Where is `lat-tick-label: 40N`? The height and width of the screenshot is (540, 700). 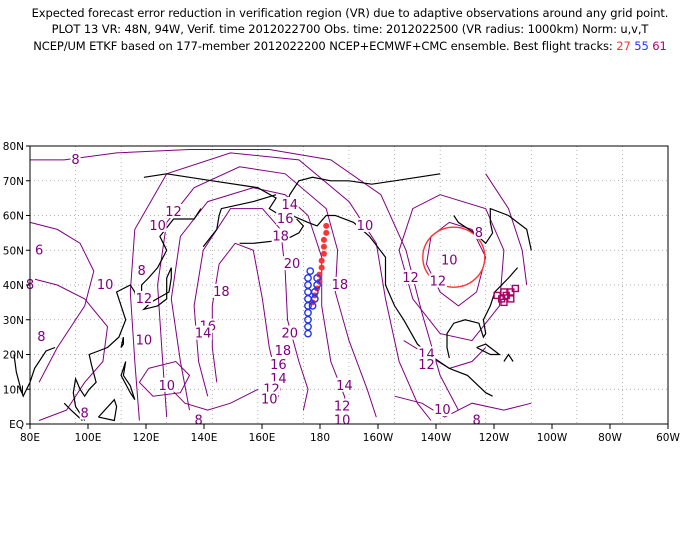
lat-tick-label: 40N is located at coordinates (13, 286).